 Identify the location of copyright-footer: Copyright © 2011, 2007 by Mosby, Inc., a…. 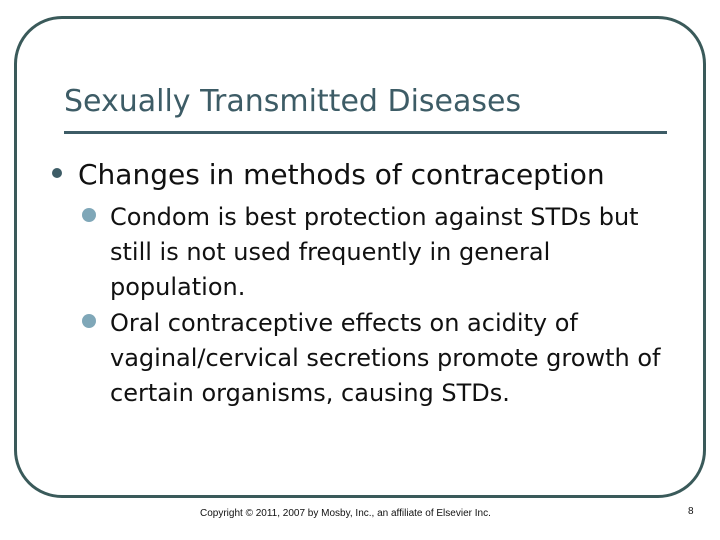
(345, 513).